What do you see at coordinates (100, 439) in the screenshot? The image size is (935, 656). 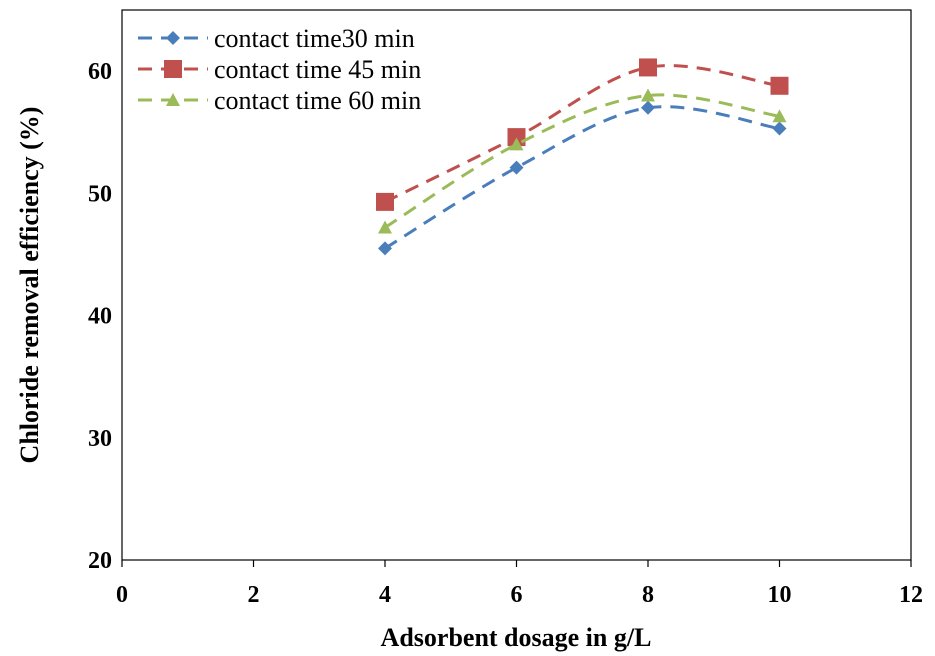 I see `y-tick-label: 30` at bounding box center [100, 439].